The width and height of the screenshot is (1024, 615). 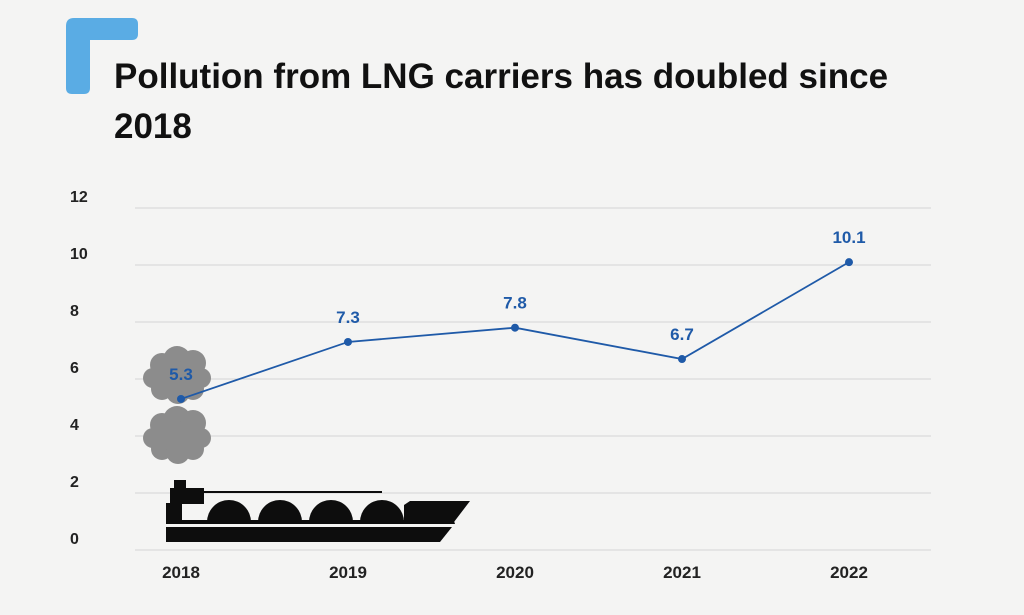 I want to click on y-tick-label: 10, so click(x=79, y=254).